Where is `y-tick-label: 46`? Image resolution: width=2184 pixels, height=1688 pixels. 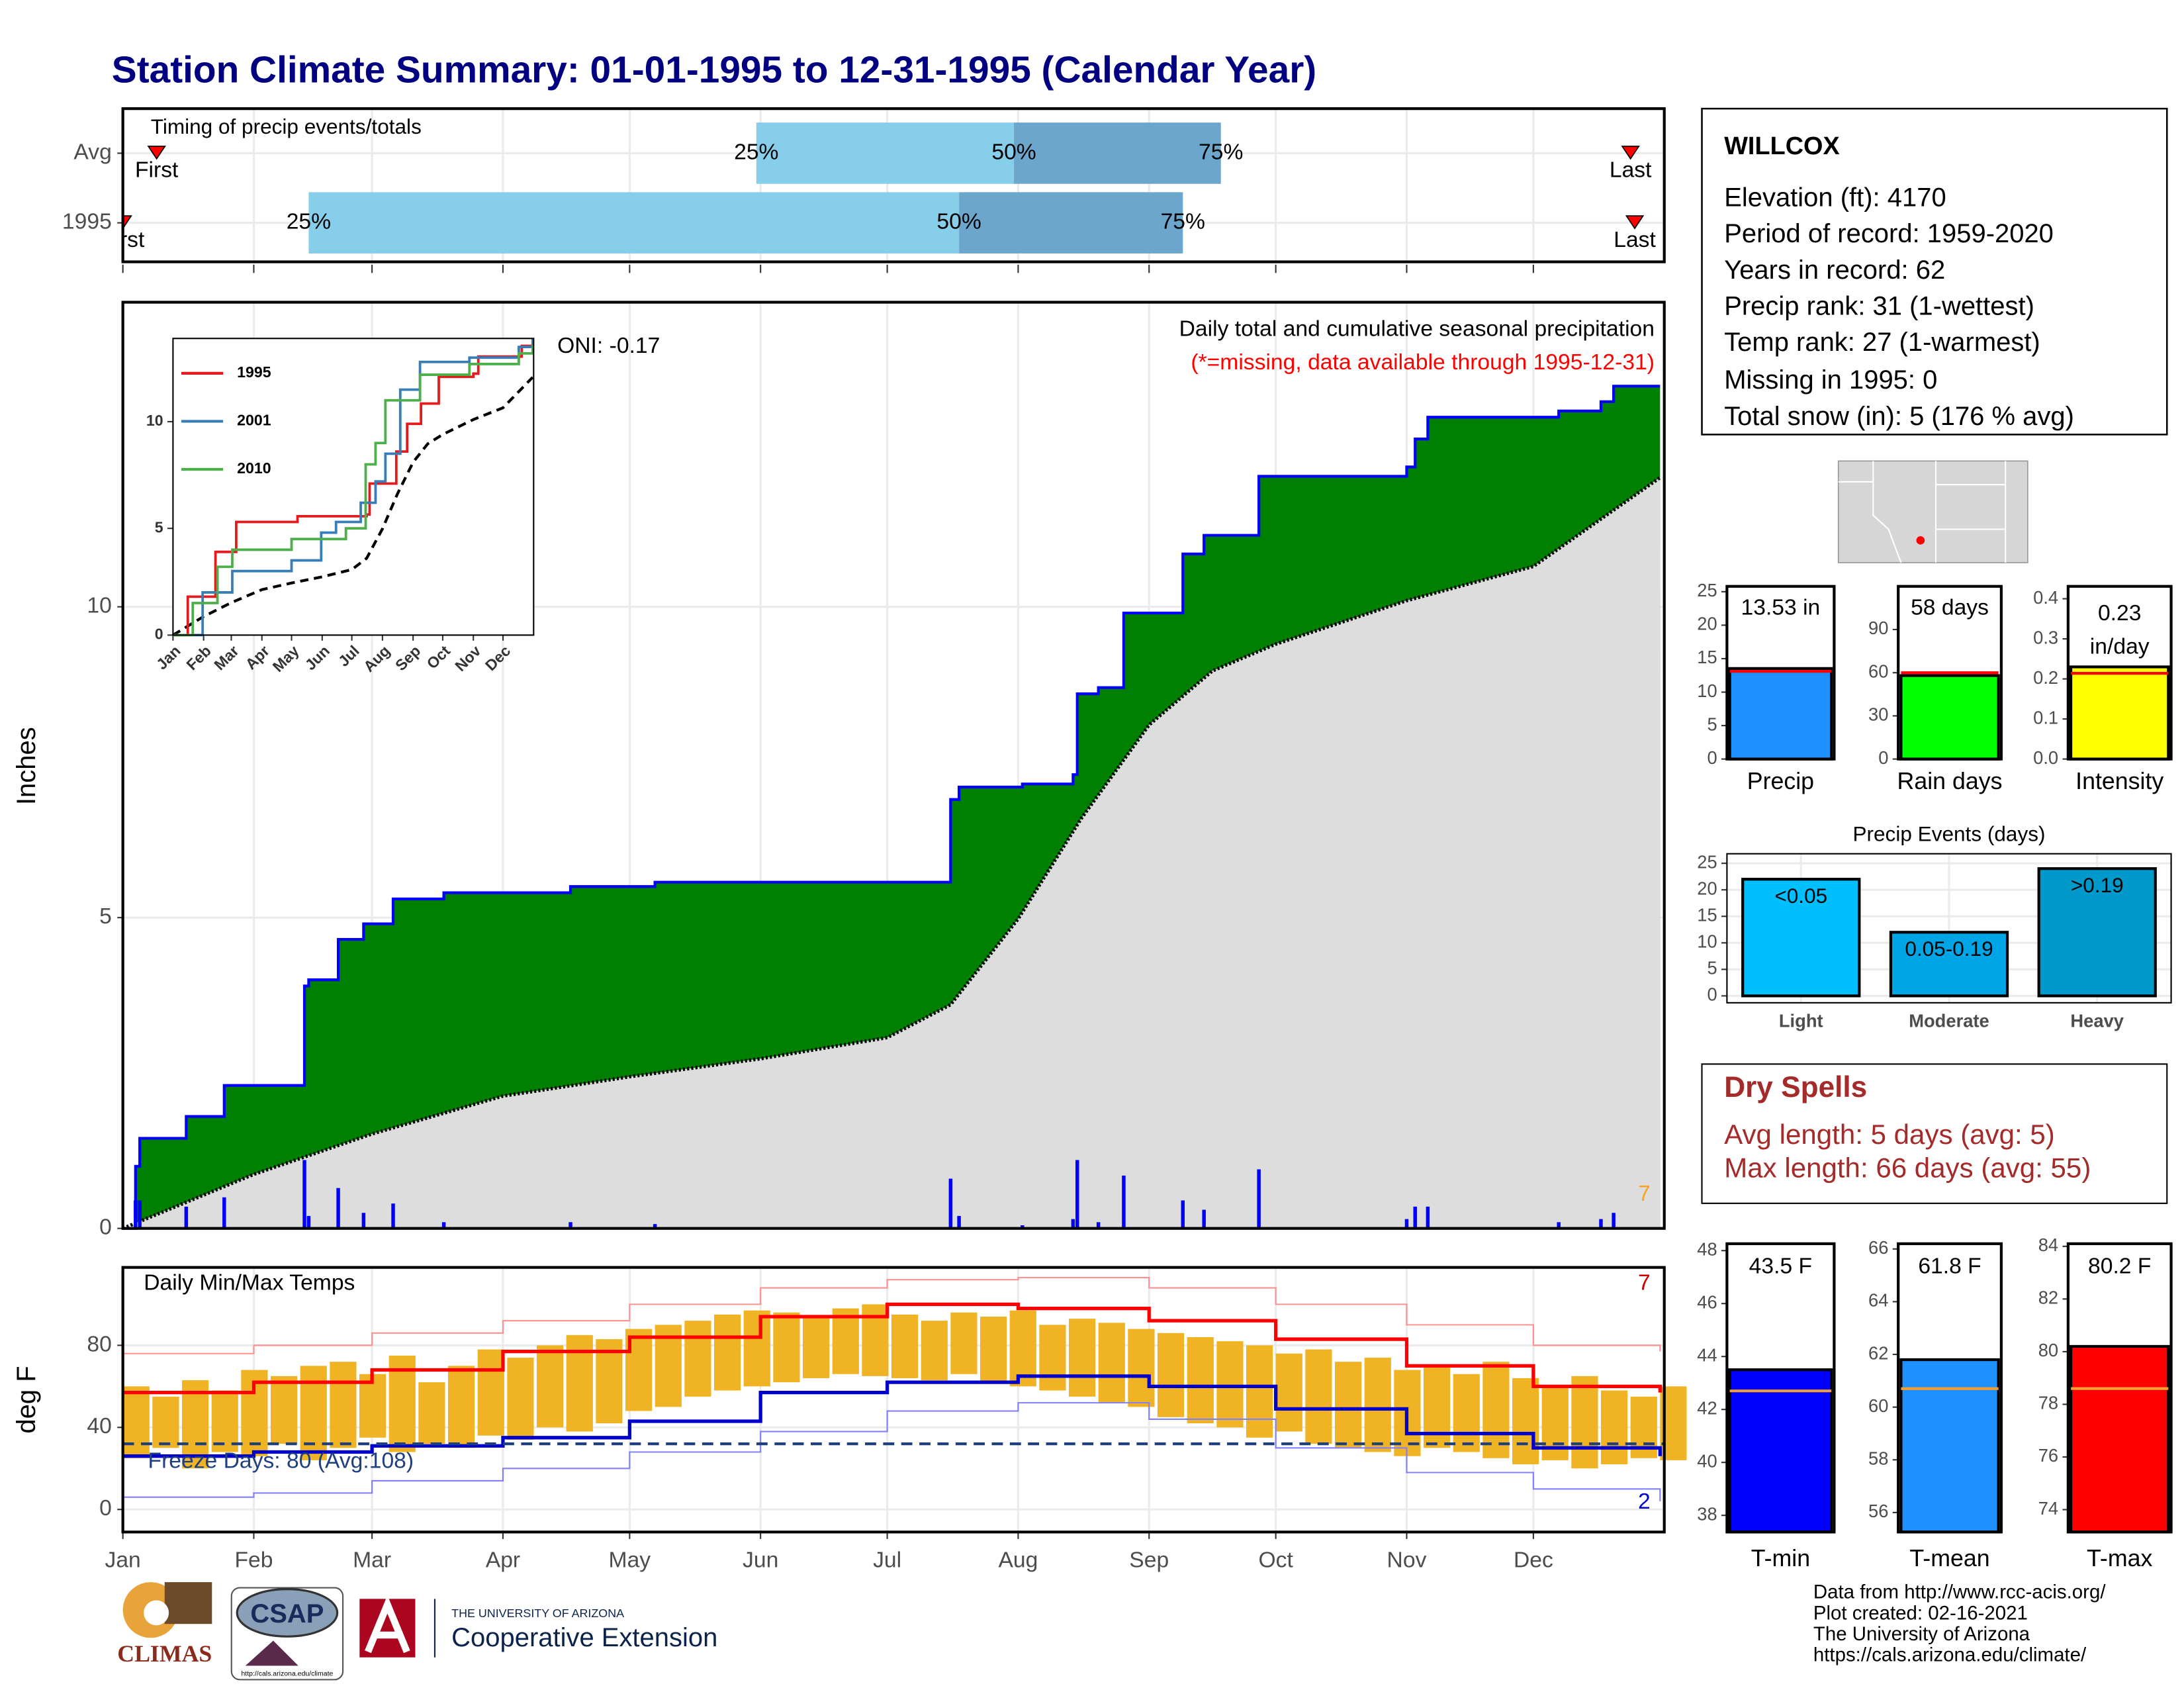
y-tick-label: 46 is located at coordinates (1707, 1301).